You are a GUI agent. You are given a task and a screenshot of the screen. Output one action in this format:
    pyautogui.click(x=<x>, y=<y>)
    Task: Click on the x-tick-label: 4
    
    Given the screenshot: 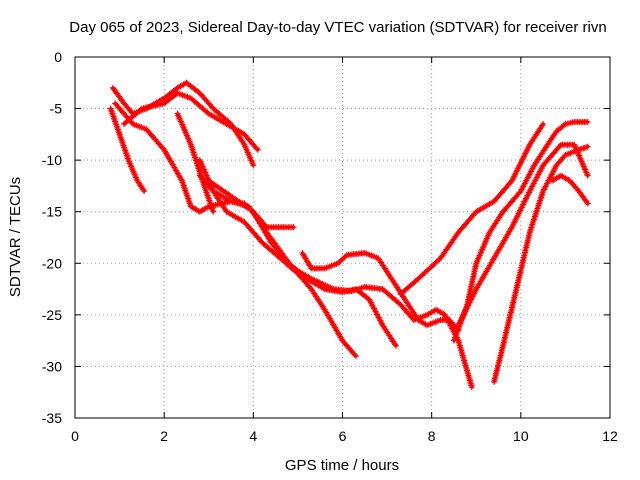 What is the action you would take?
    pyautogui.click(x=253, y=436)
    